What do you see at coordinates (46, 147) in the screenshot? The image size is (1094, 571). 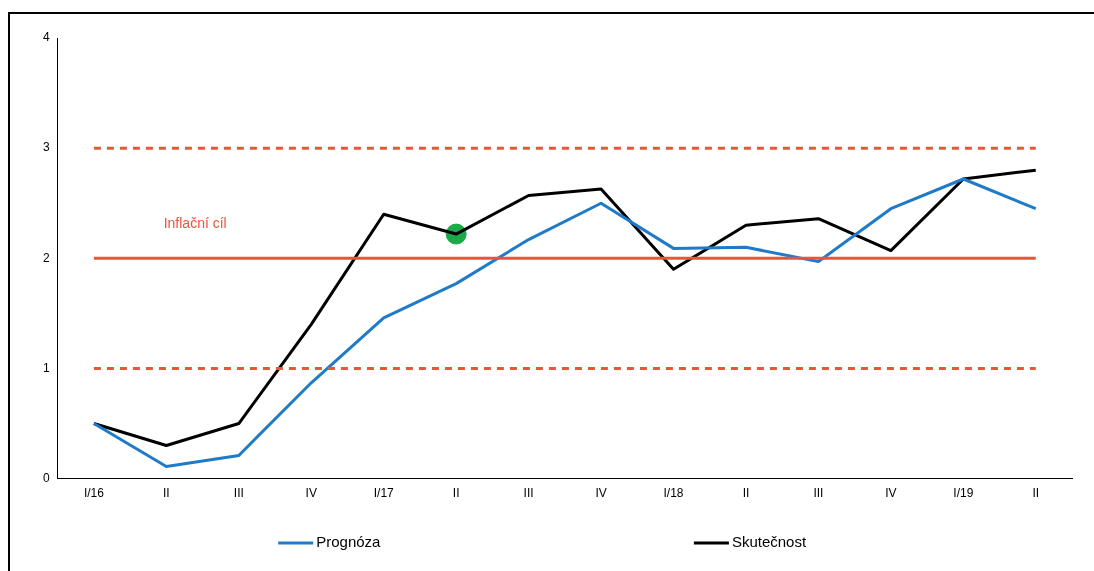 I see `y-tick-label: 3` at bounding box center [46, 147].